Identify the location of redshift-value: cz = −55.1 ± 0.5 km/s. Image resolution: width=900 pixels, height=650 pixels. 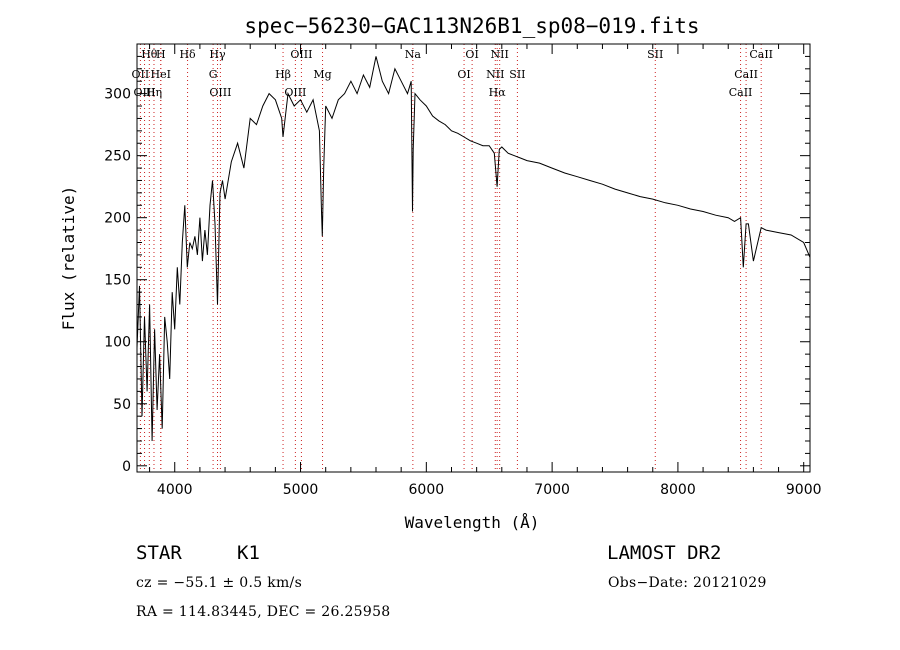
(219, 583).